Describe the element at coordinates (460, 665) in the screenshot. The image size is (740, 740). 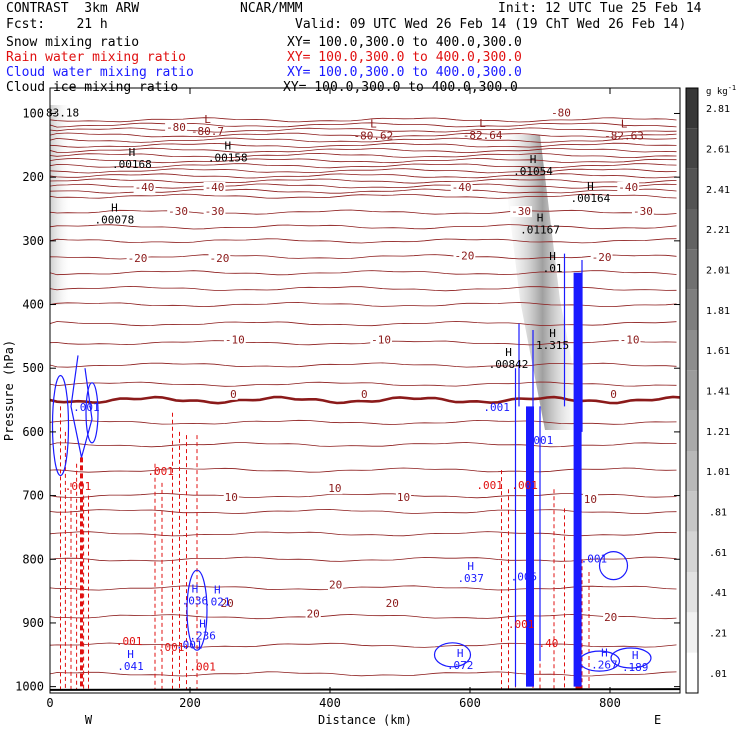
I see `extremum-value: .072` at that location.